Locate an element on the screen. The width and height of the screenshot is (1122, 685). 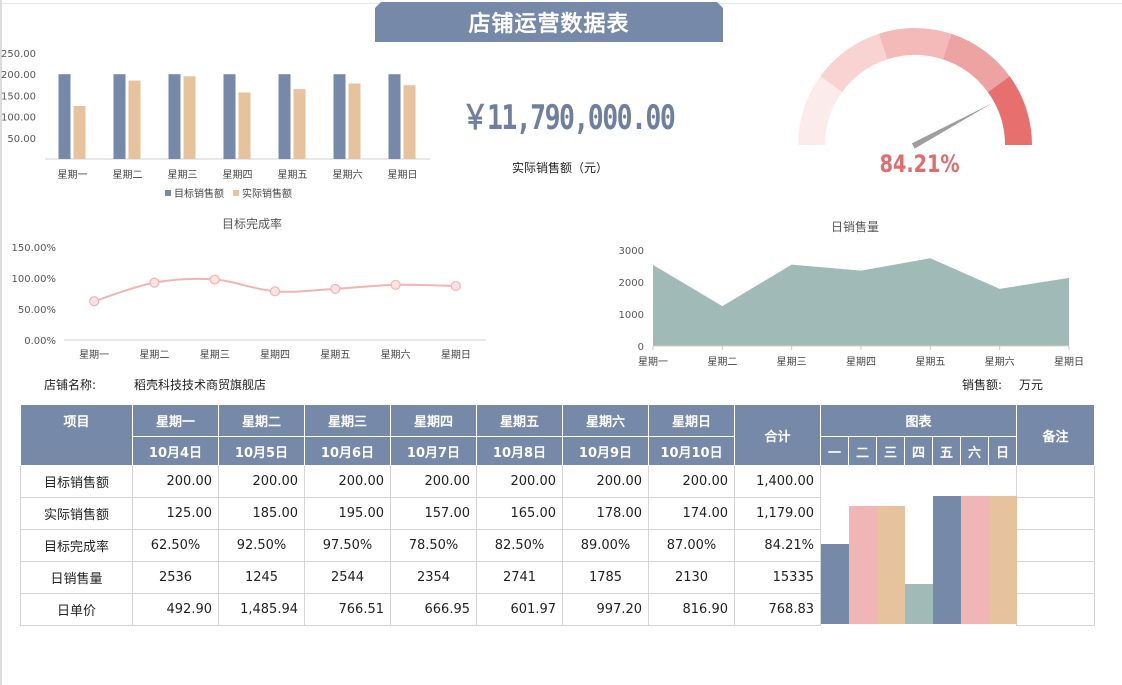
y-tick-label: 2000 is located at coordinates (631, 283).